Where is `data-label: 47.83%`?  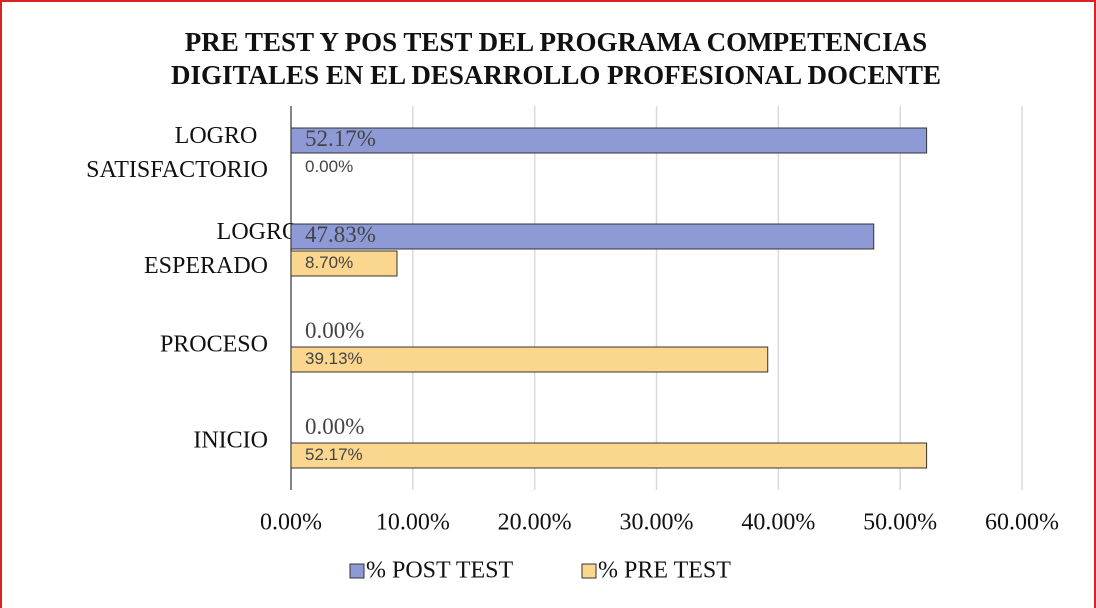
data-label: 47.83% is located at coordinates (340, 234).